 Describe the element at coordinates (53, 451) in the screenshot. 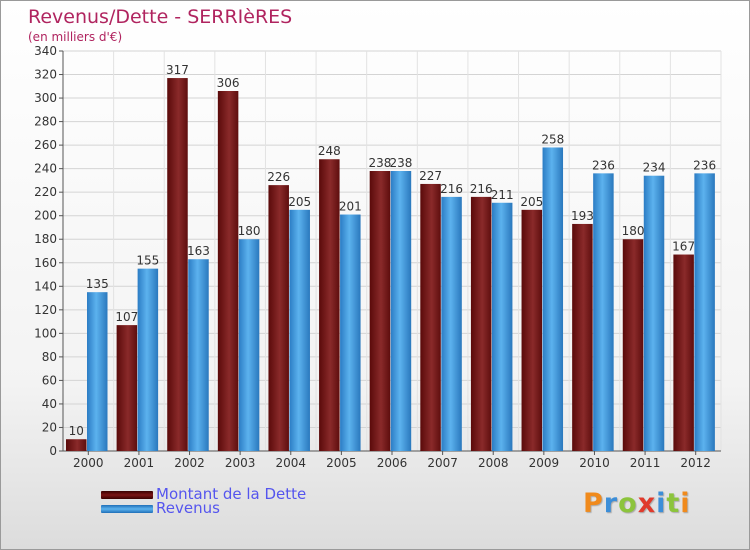

I see `y-tick-label: 0` at that location.